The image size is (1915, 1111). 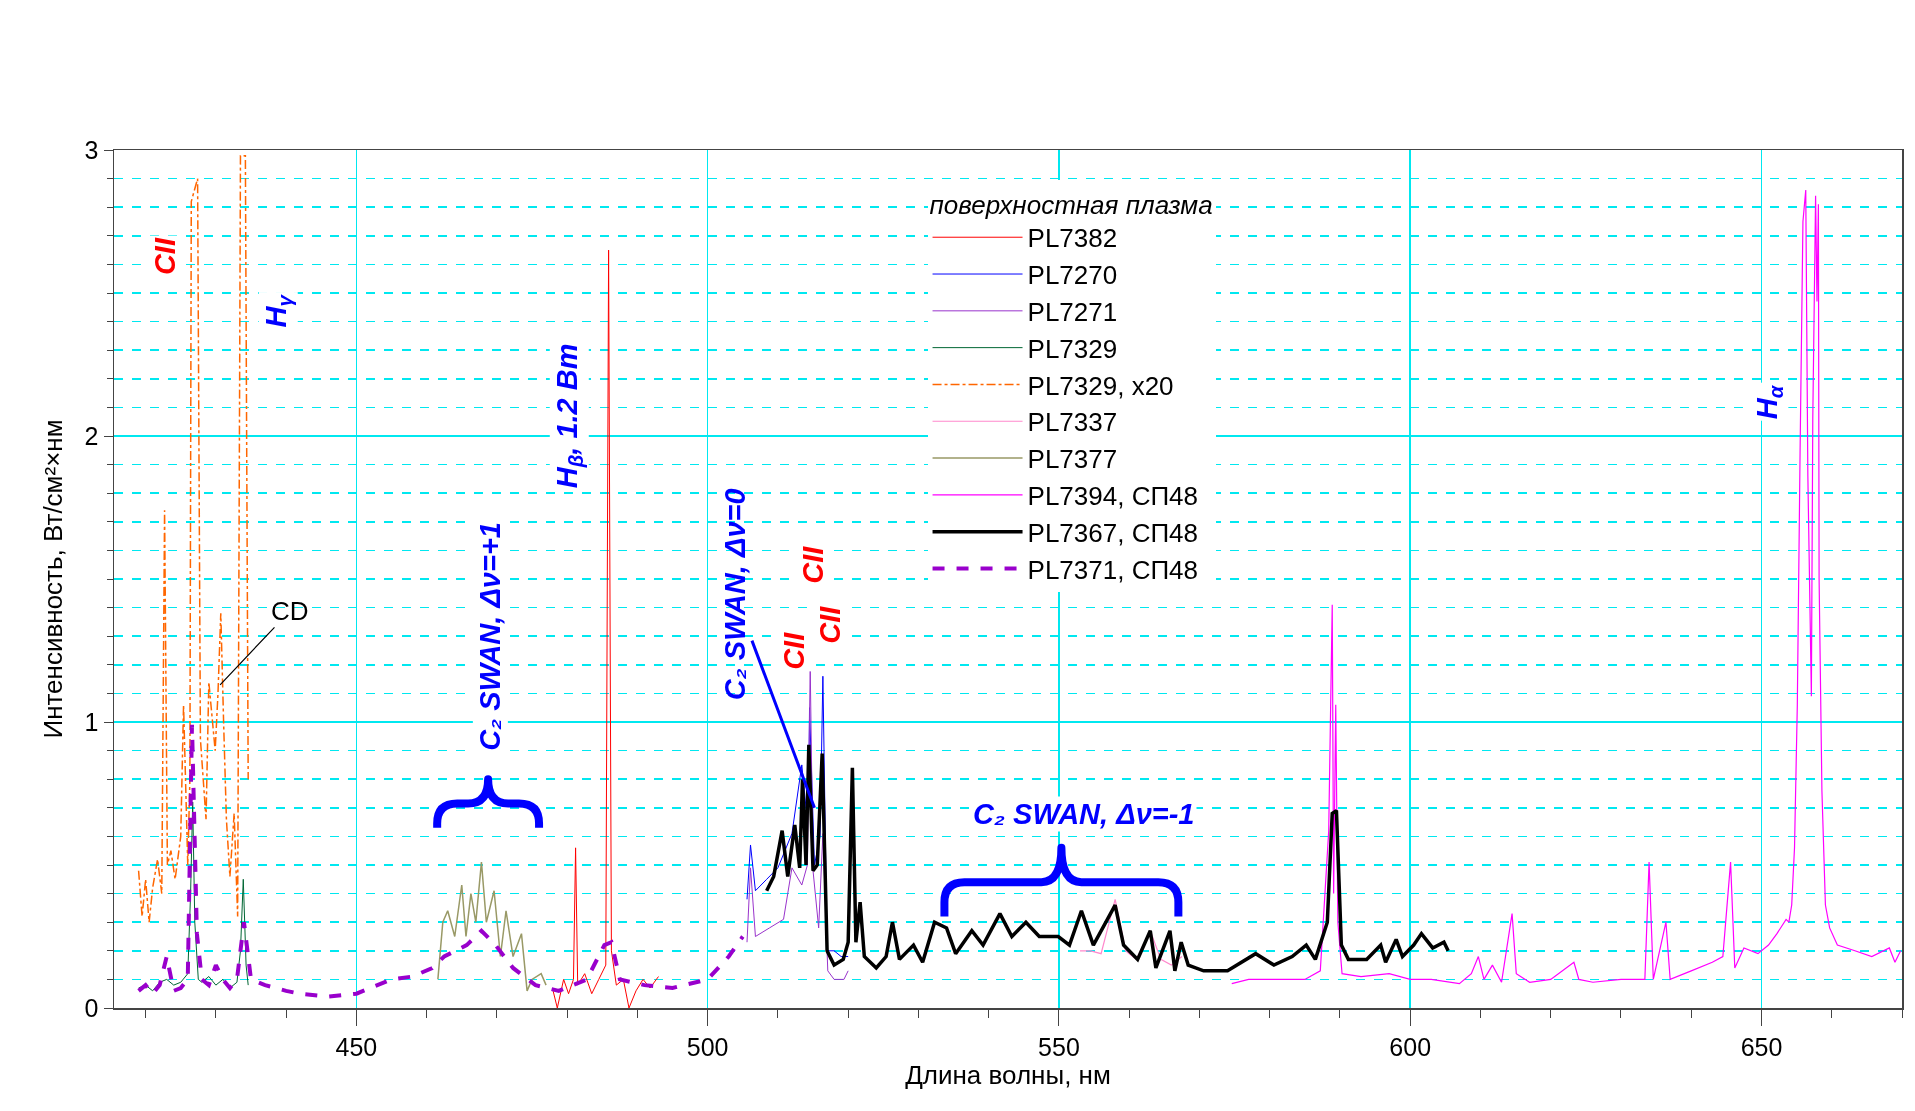 I want to click on y-tick-label: 1, so click(x=91, y=721).